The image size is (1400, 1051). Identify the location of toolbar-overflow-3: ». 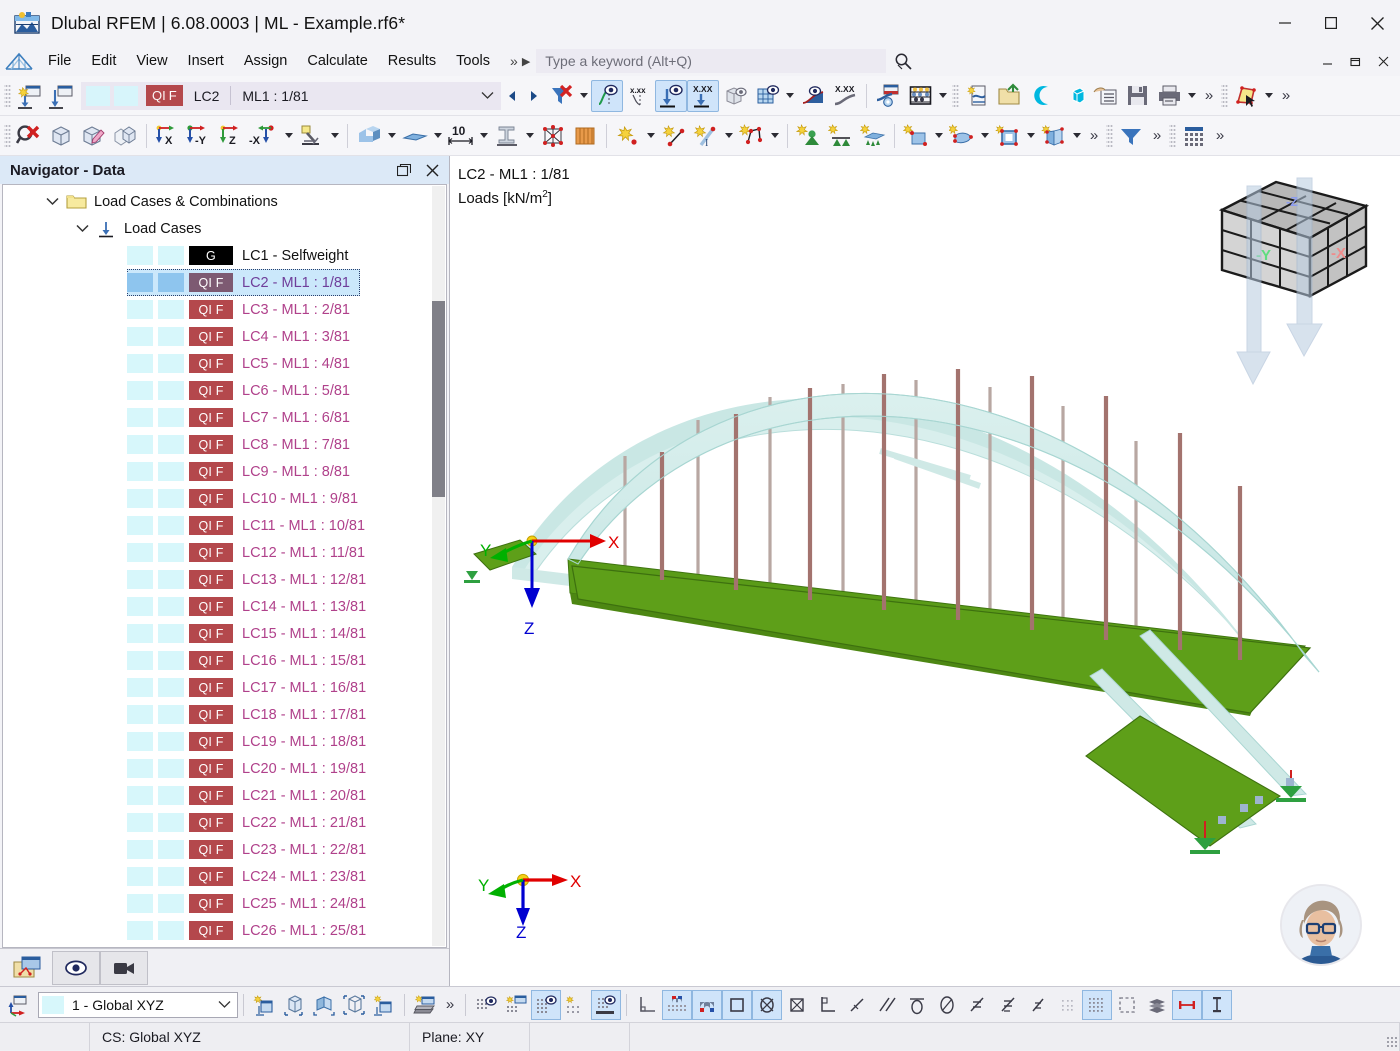
(1094, 135).